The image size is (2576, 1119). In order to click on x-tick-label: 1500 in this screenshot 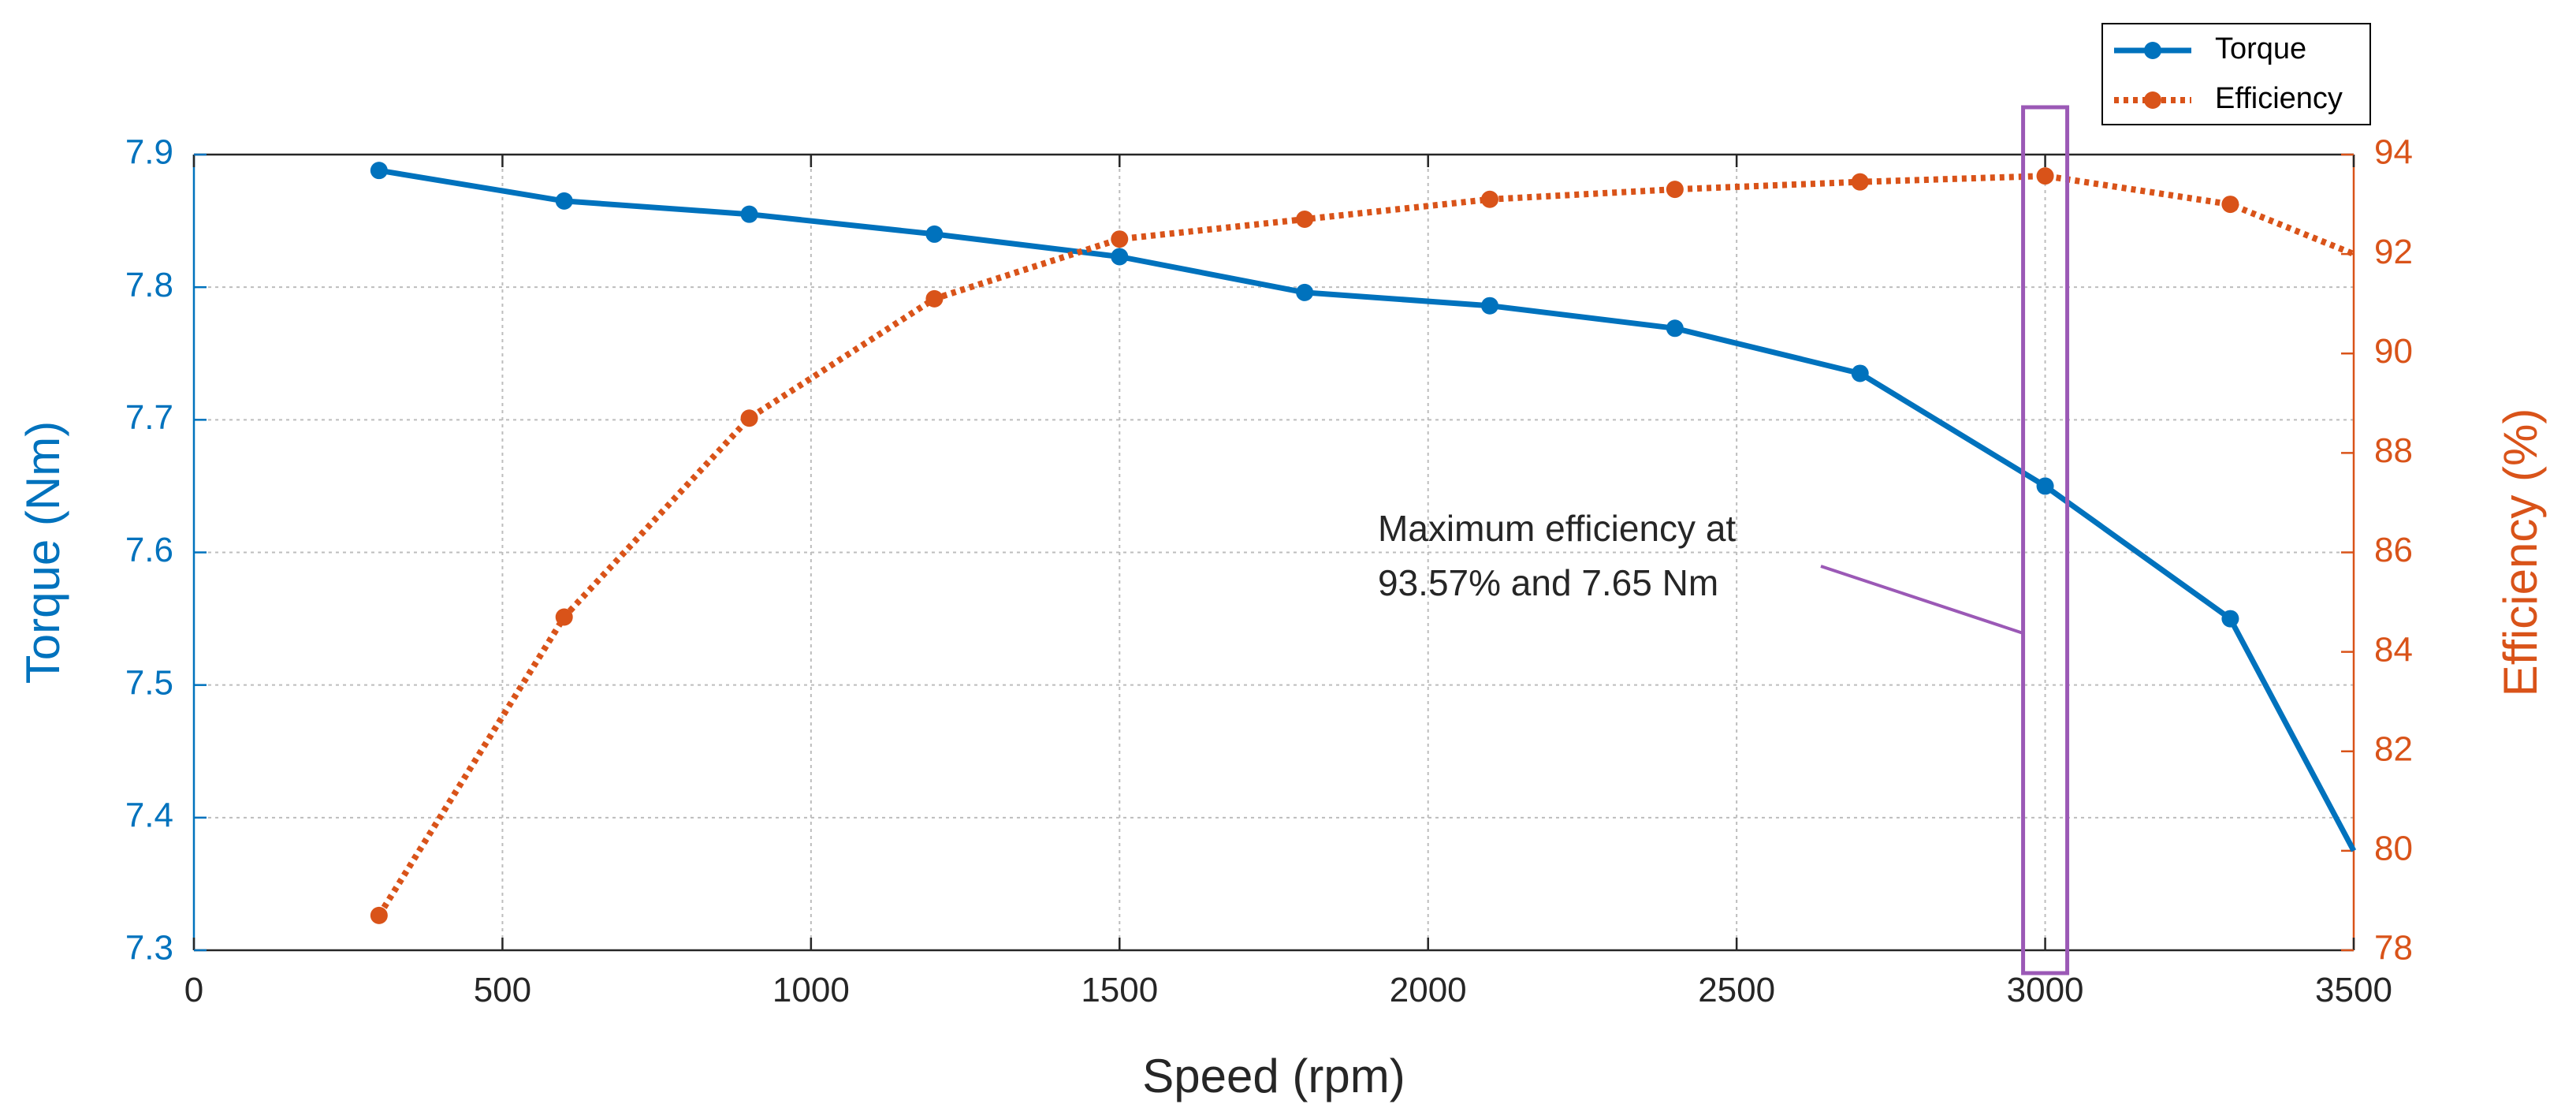, I will do `click(1119, 990)`.